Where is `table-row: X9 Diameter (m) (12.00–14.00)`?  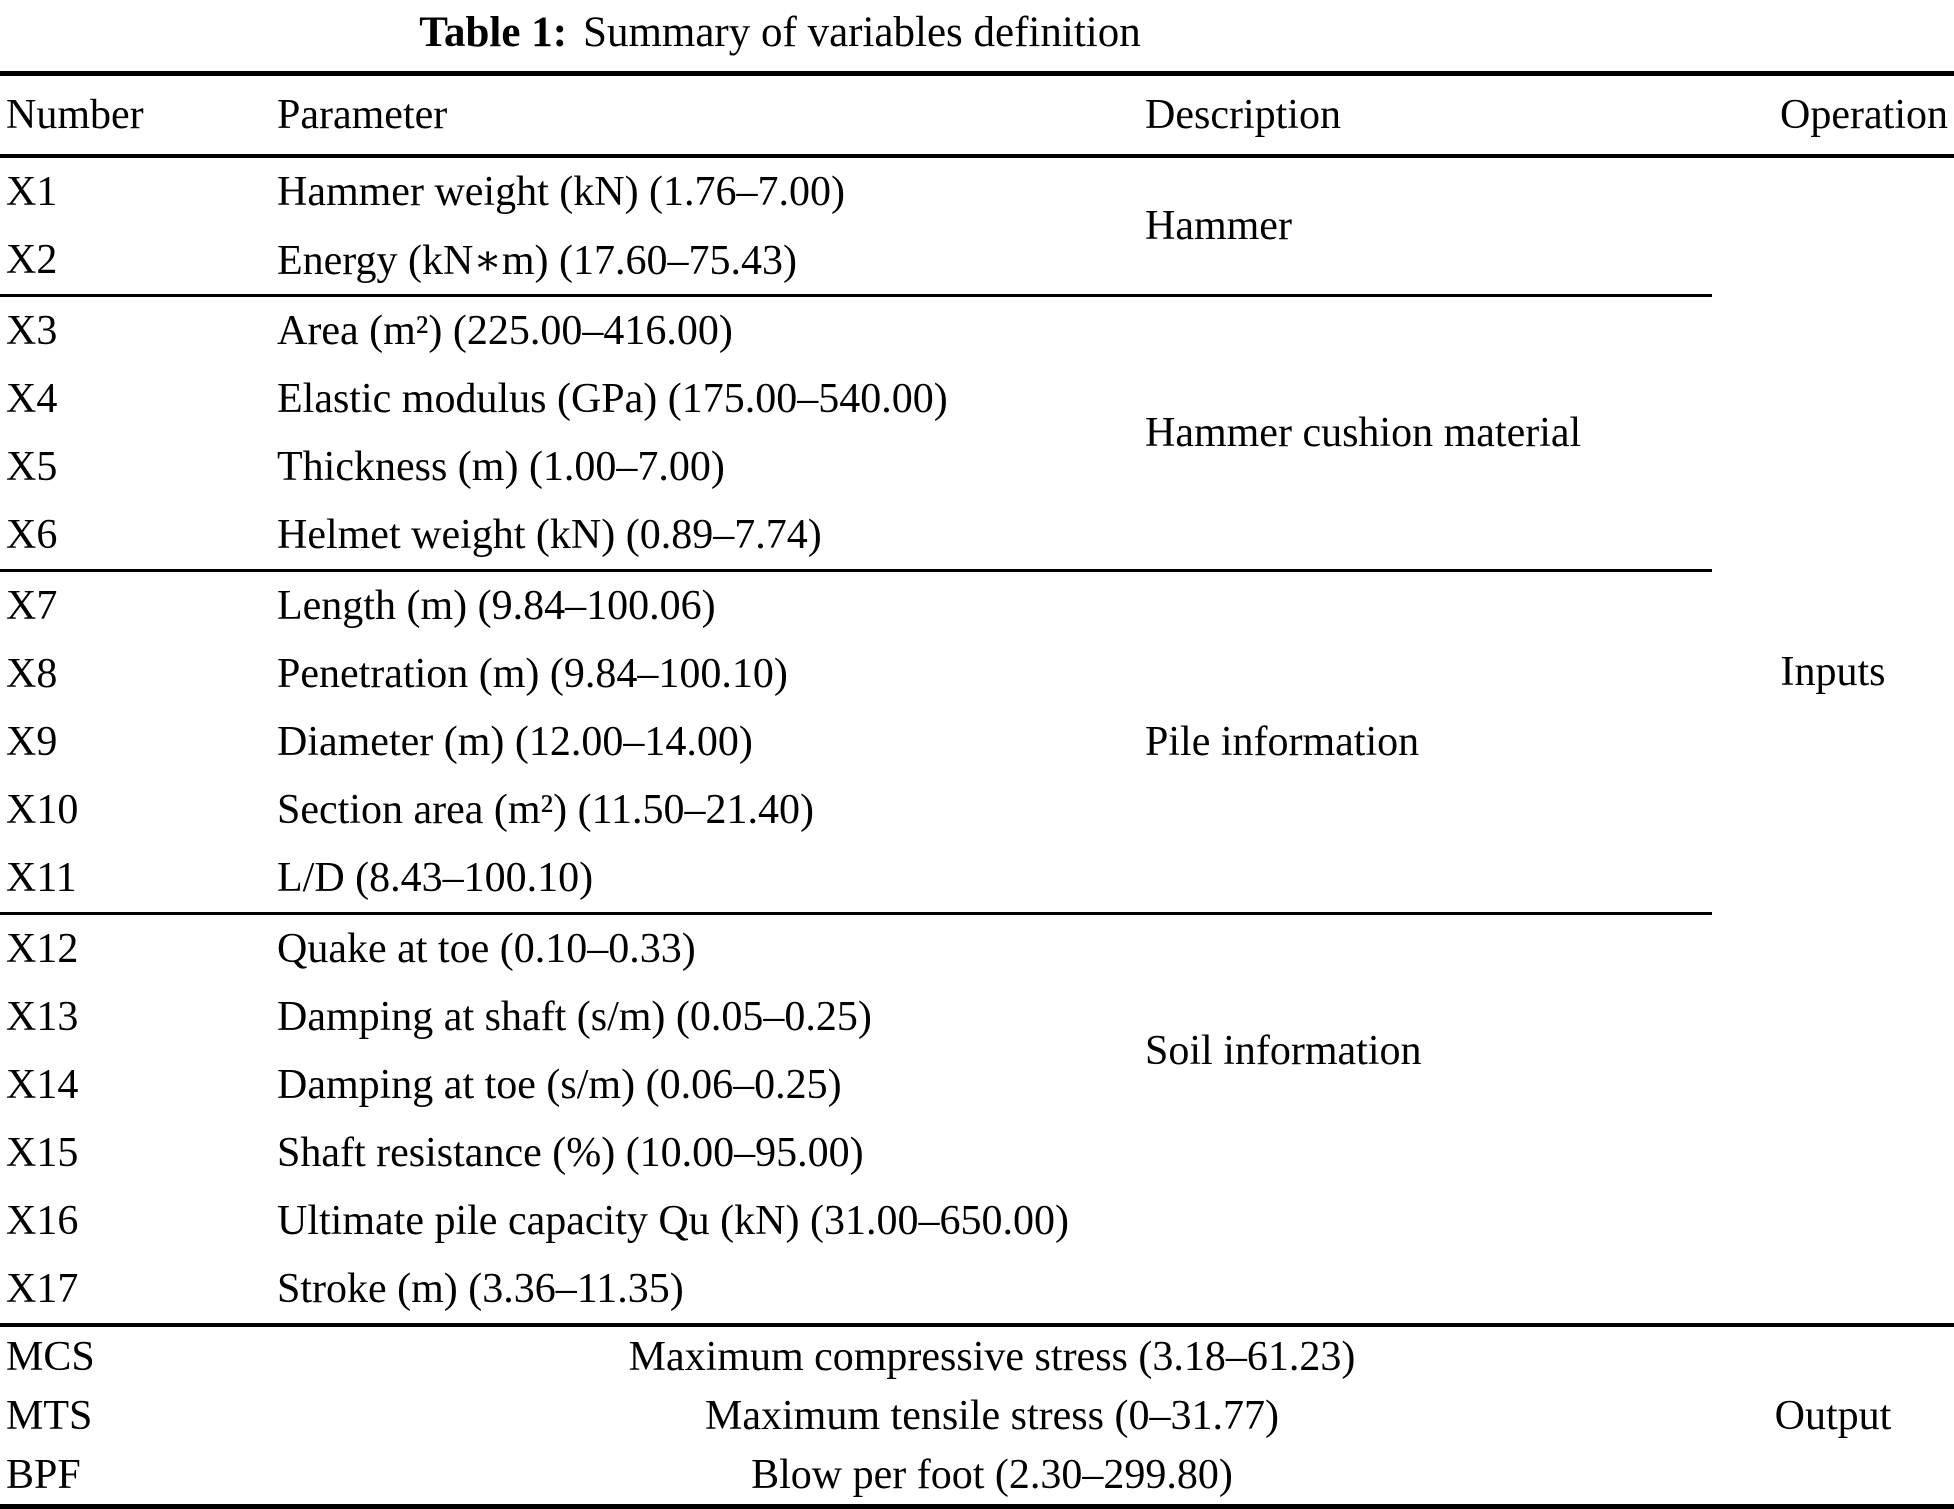
table-row: X9 Diameter (m) (12.00–14.00) is located at coordinates (977, 742).